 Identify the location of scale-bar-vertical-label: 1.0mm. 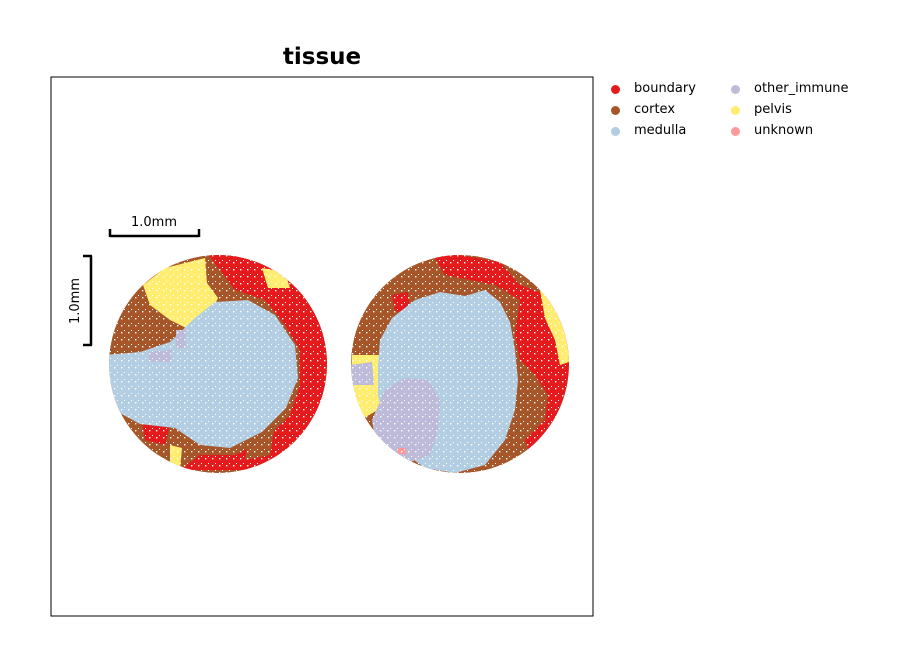
(75, 301).